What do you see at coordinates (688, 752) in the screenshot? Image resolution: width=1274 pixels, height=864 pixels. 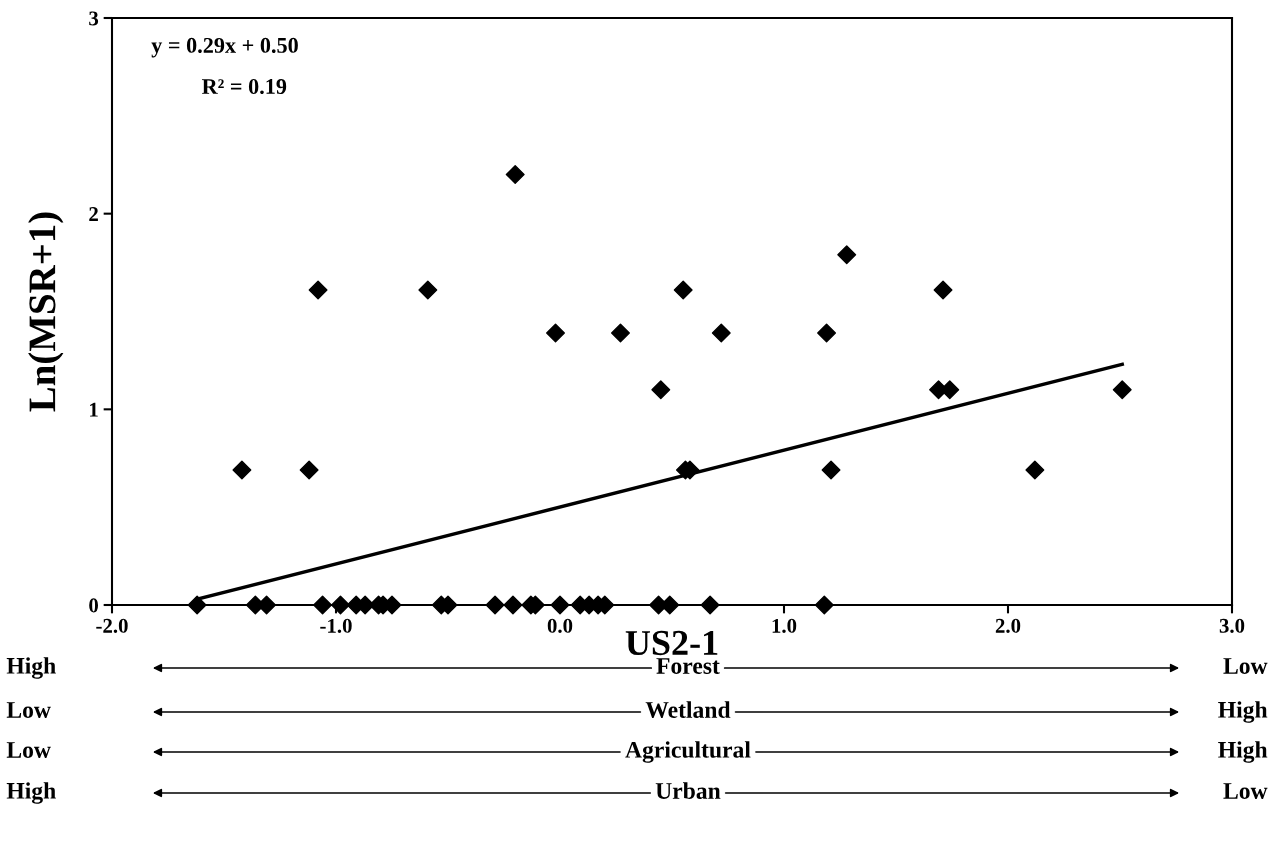 I see `text: Agricultural` at bounding box center [688, 752].